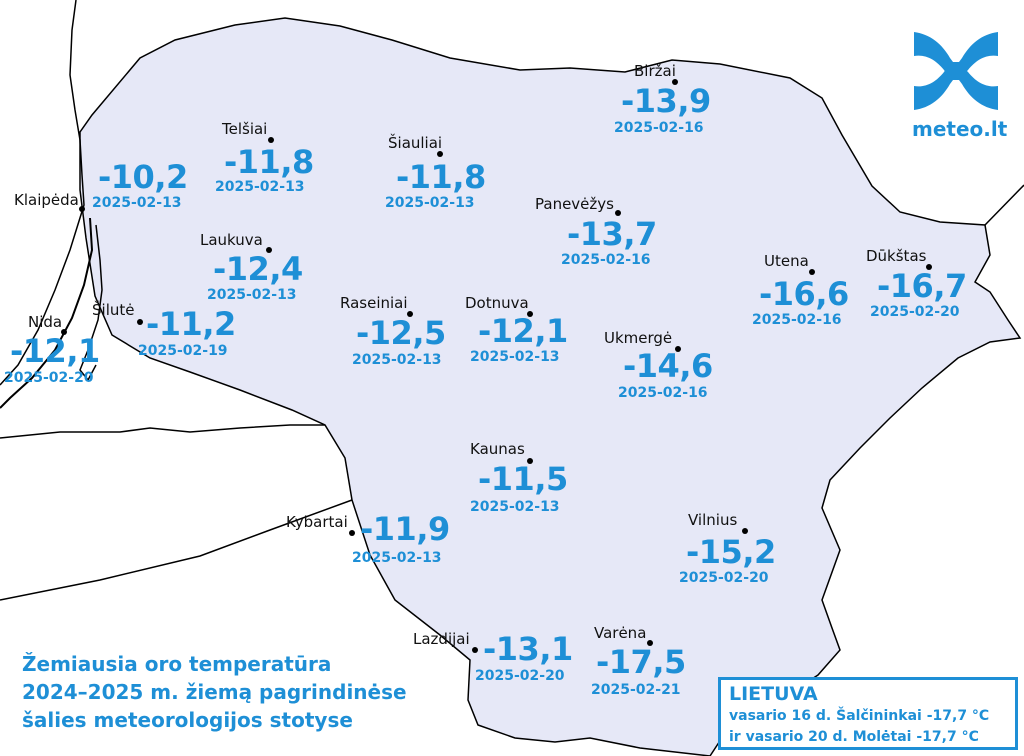 This screenshot has height=756, width=1024. Describe the element at coordinates (183, 351) in the screenshot. I see `station-date: 2025-02-19` at that location.